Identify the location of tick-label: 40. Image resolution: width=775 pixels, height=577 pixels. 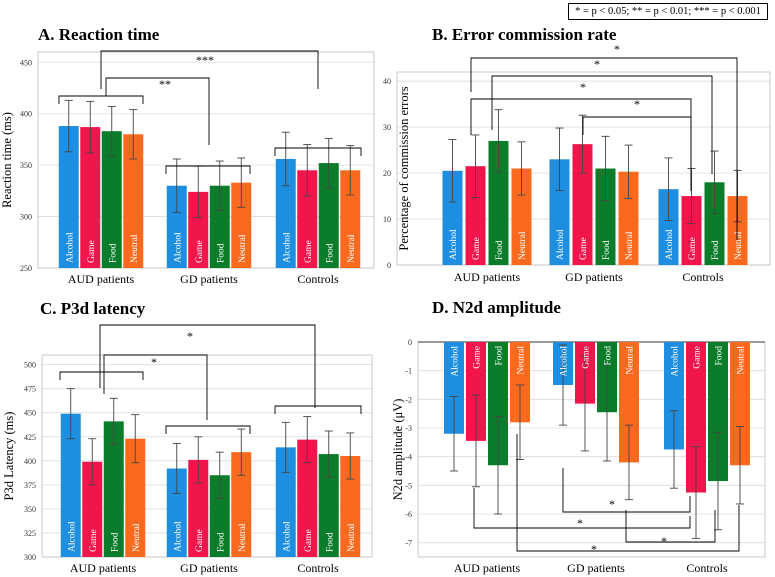
(387, 81).